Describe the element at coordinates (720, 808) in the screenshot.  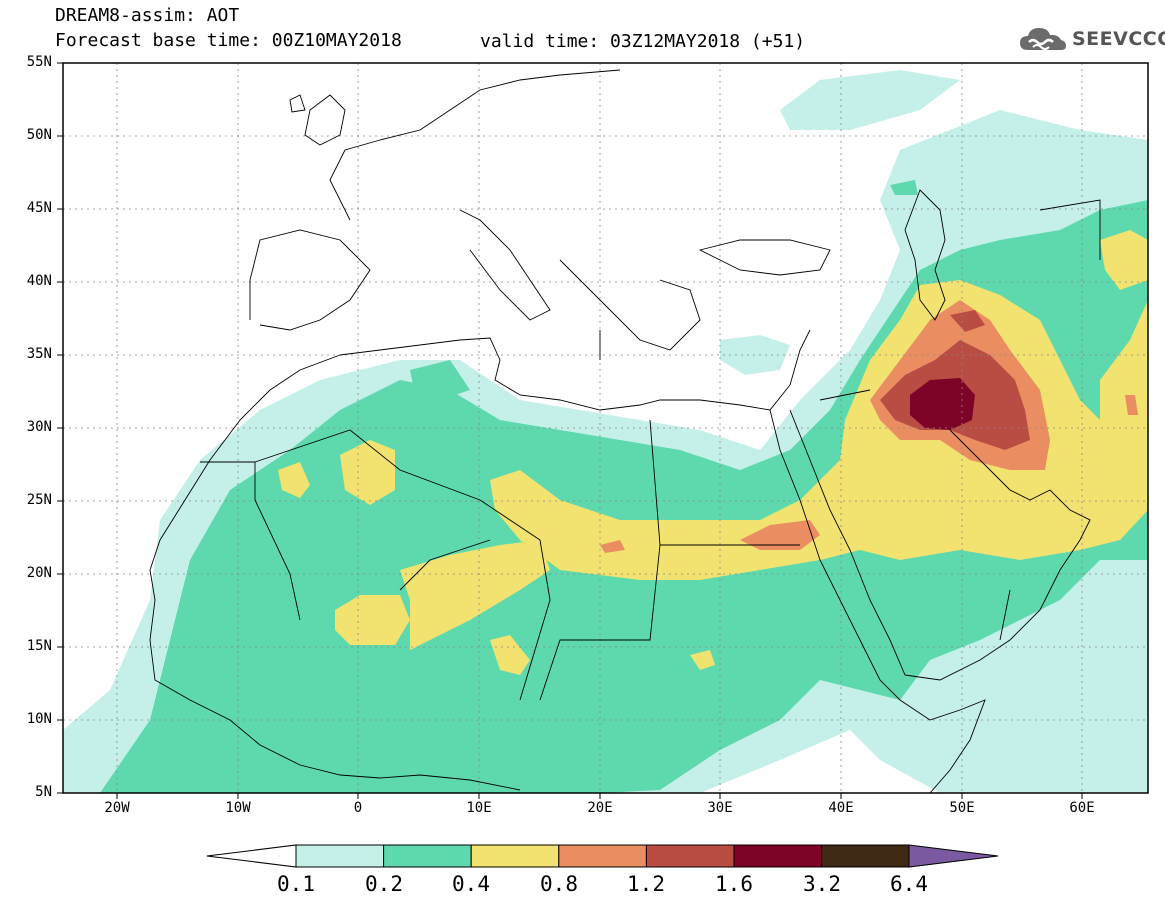
I see `lon-label: 30E` at that location.